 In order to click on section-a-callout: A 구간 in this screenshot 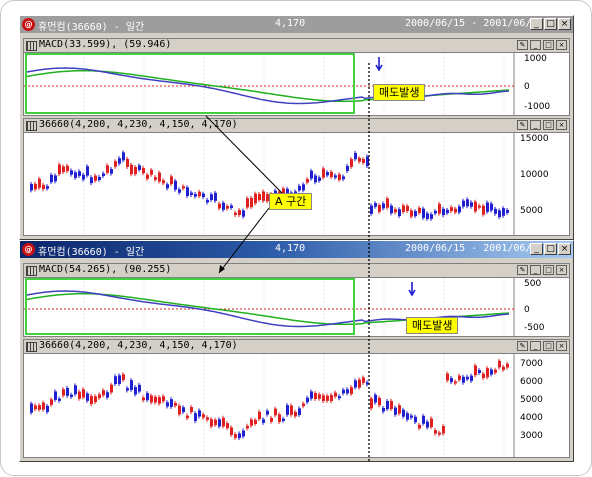, I will do `click(290, 201)`.